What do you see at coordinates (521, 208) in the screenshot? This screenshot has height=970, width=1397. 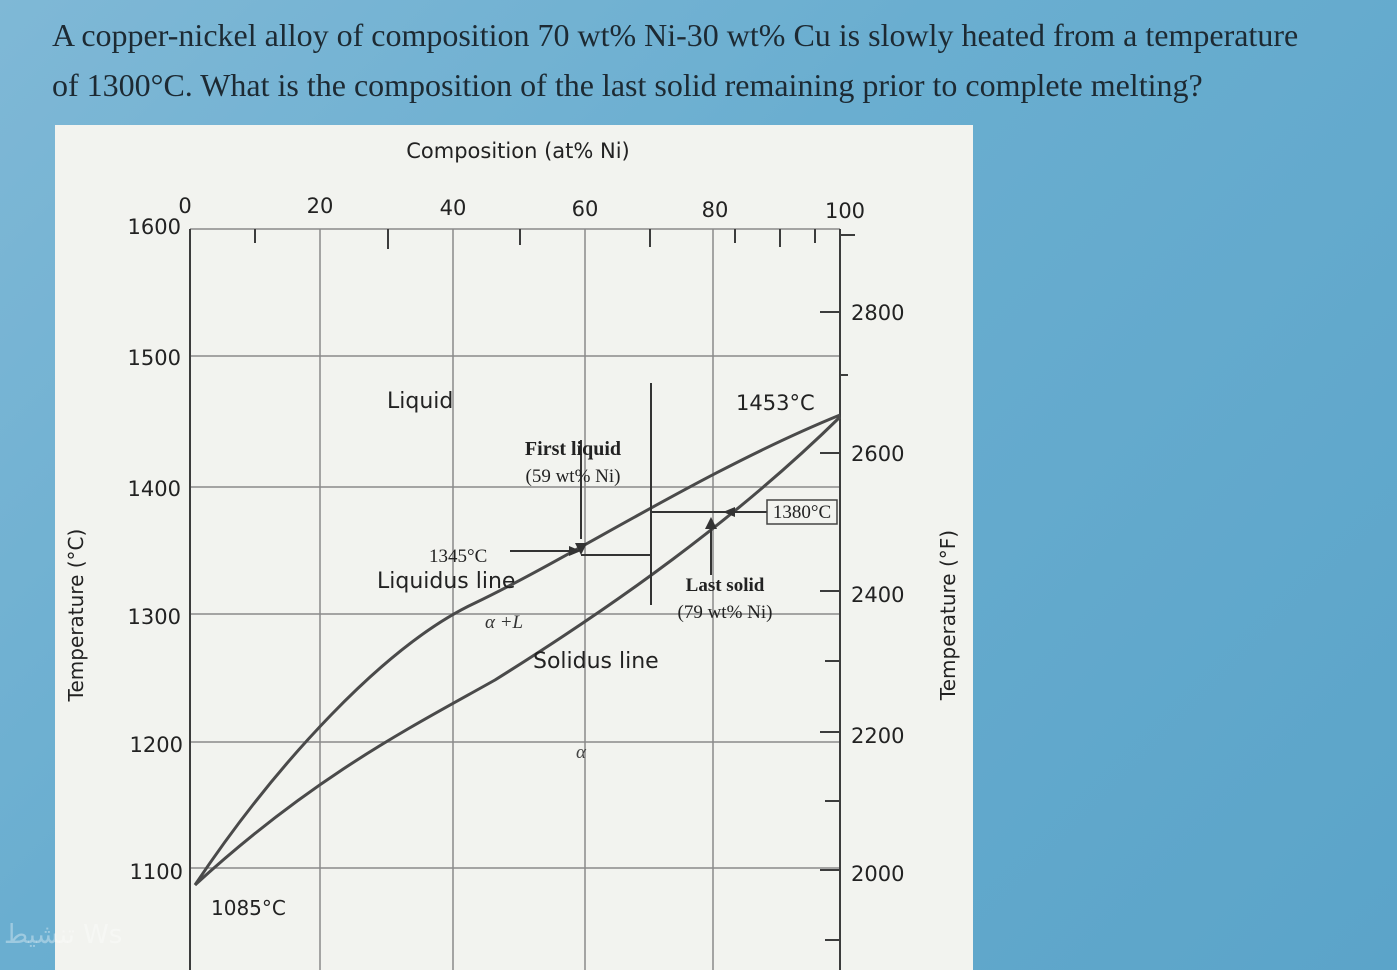 I see `top-tick-labels: 0 20 40 60 80 100` at bounding box center [521, 208].